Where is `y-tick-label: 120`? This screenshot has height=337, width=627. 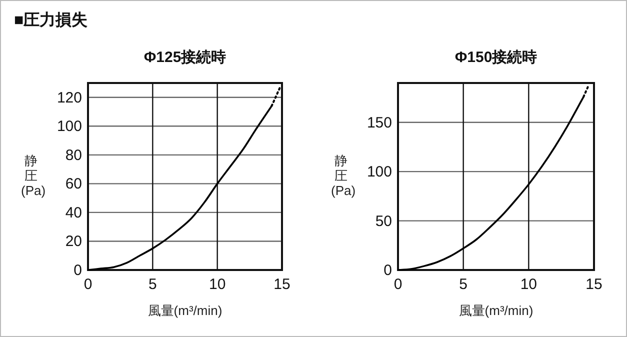
y-tick-label: 120 is located at coordinates (69, 97).